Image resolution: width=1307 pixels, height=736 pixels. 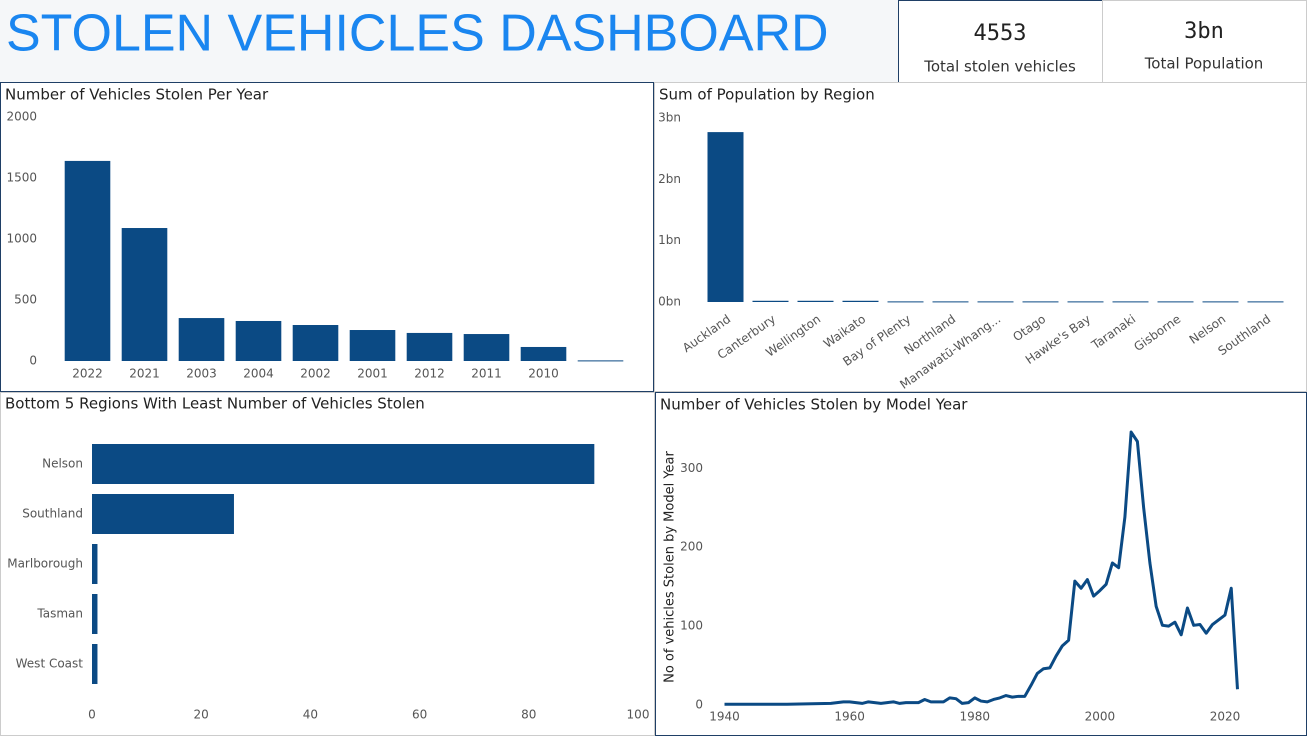 I want to click on y-tick-label: 2000, so click(x=21, y=117).